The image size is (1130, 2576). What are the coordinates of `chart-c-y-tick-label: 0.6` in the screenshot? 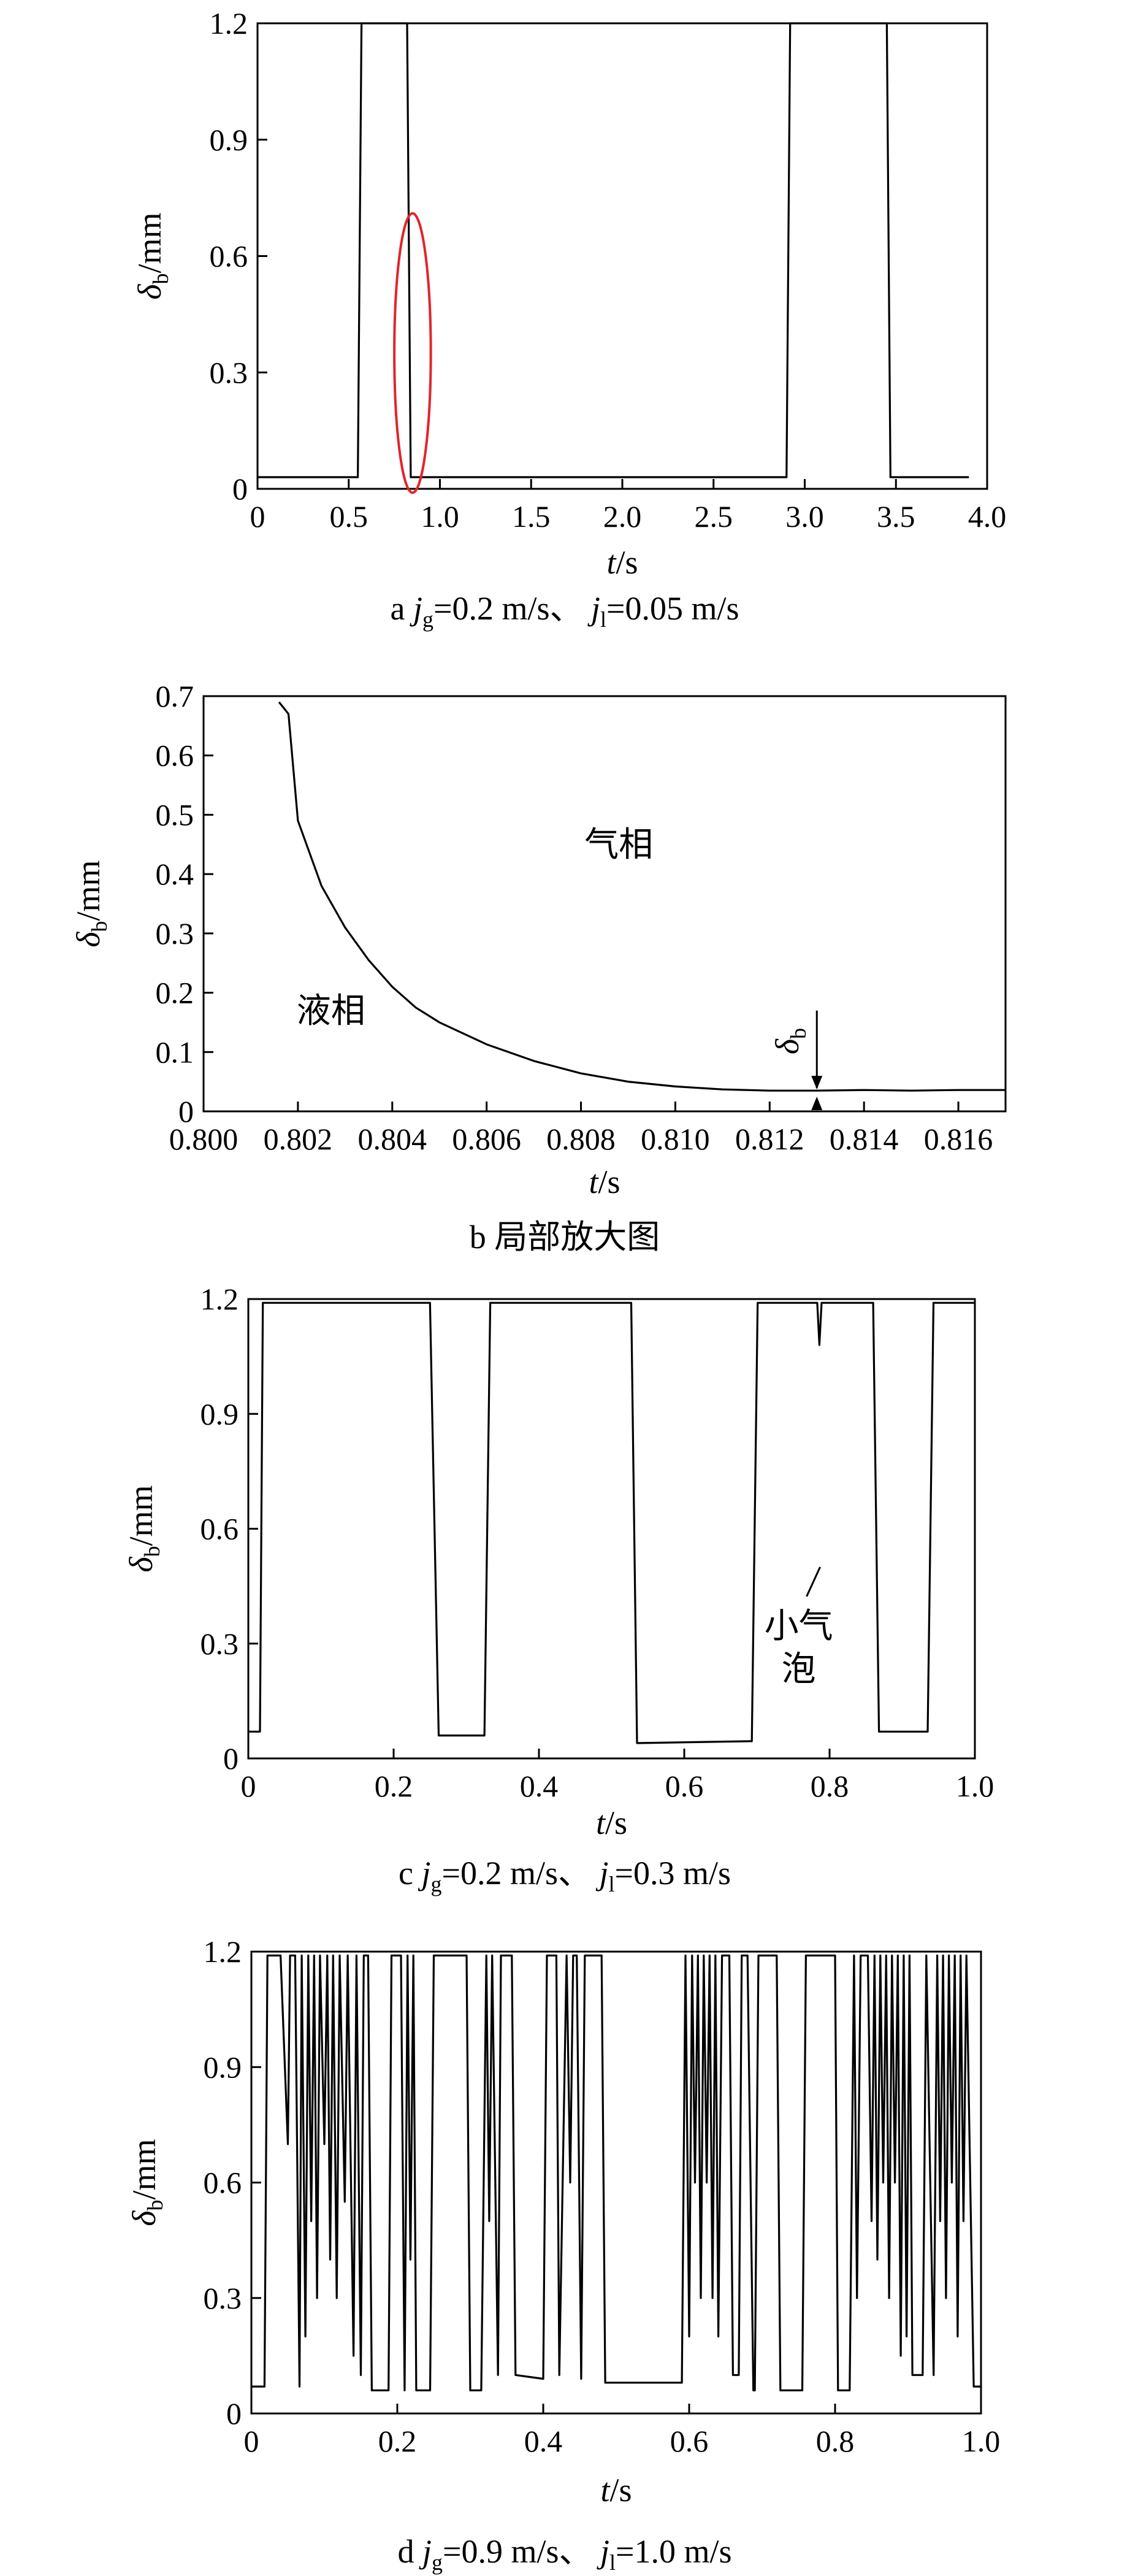 It's located at (219, 1529).